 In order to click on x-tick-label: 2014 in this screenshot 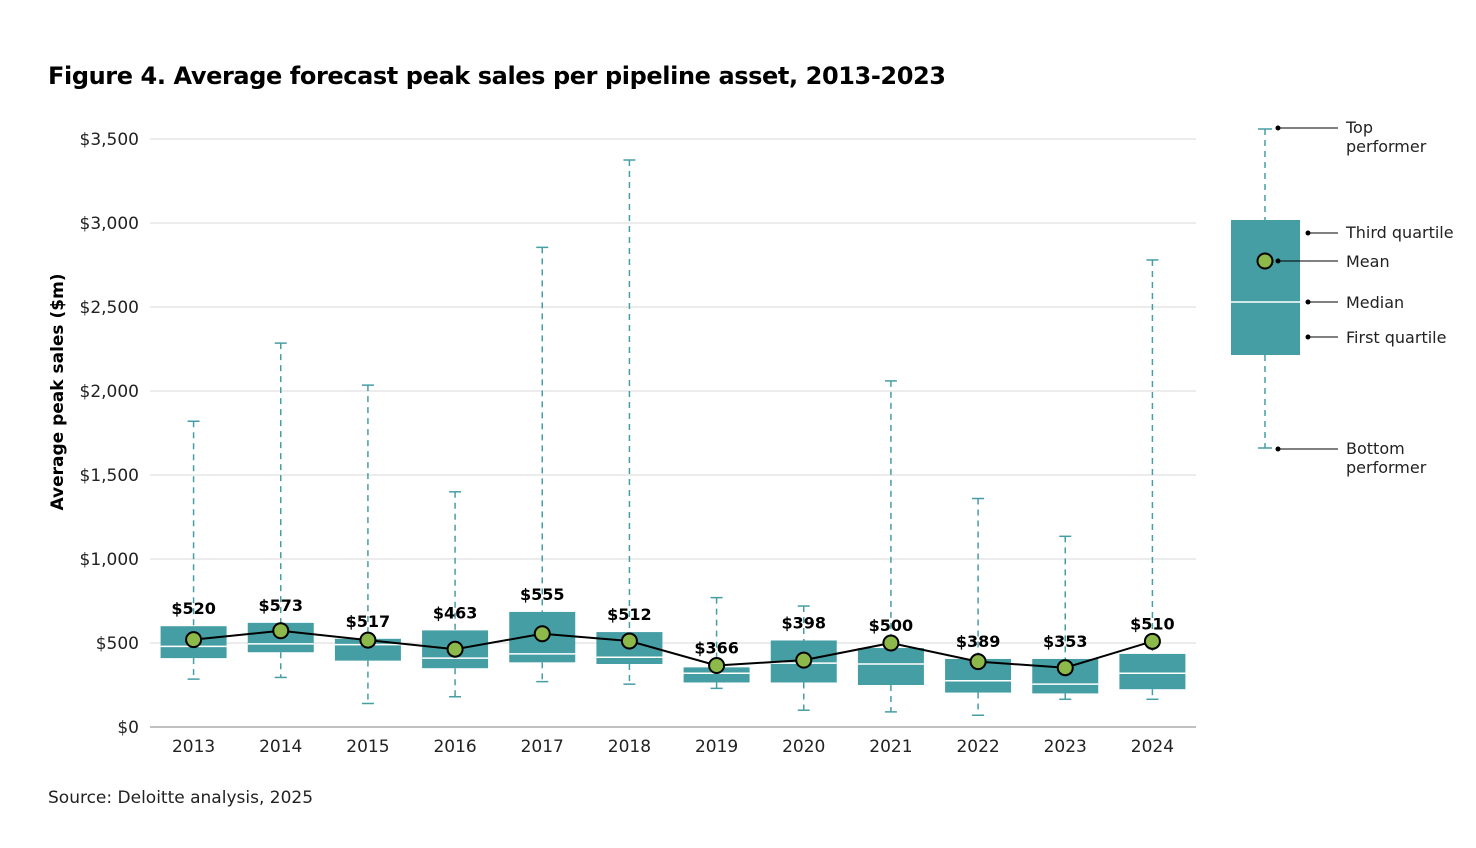, I will do `click(280, 747)`.